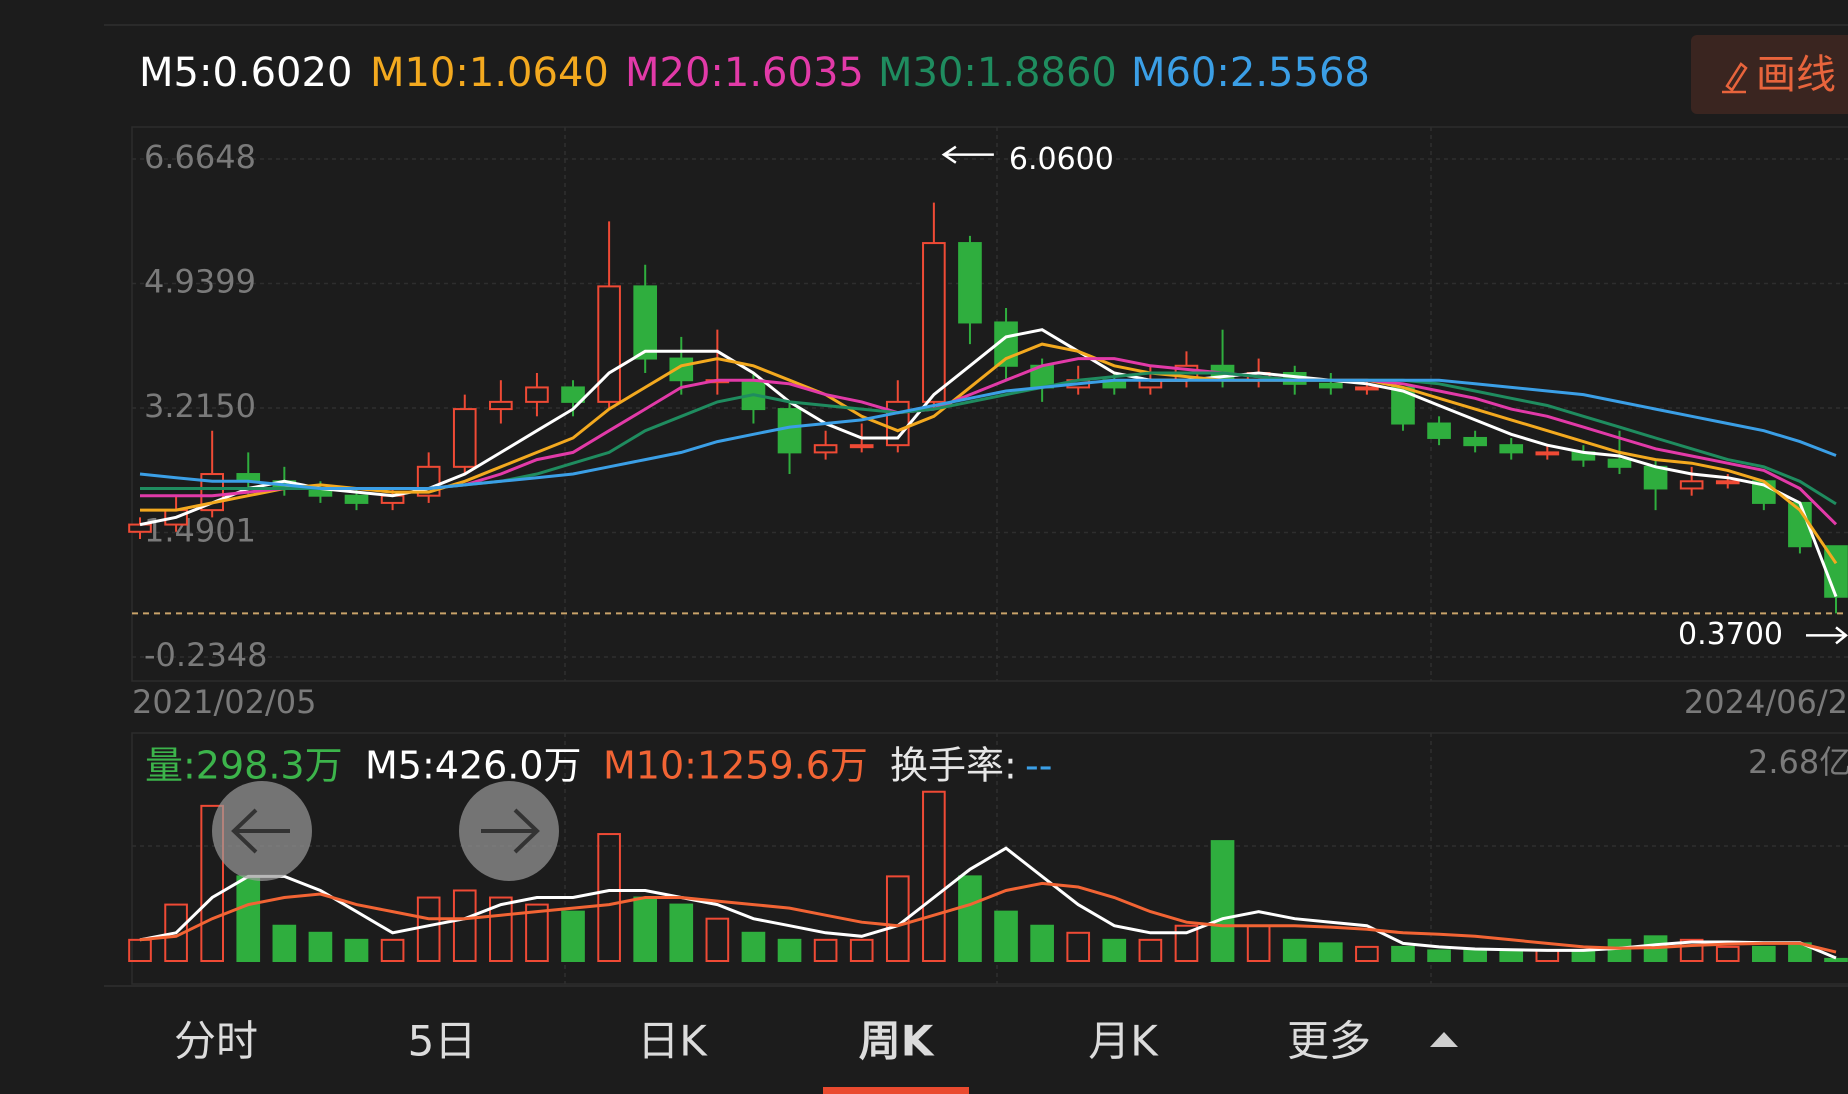  What do you see at coordinates (224, 702) in the screenshot?
I see `x-tick-label: 2021/02/05` at bounding box center [224, 702].